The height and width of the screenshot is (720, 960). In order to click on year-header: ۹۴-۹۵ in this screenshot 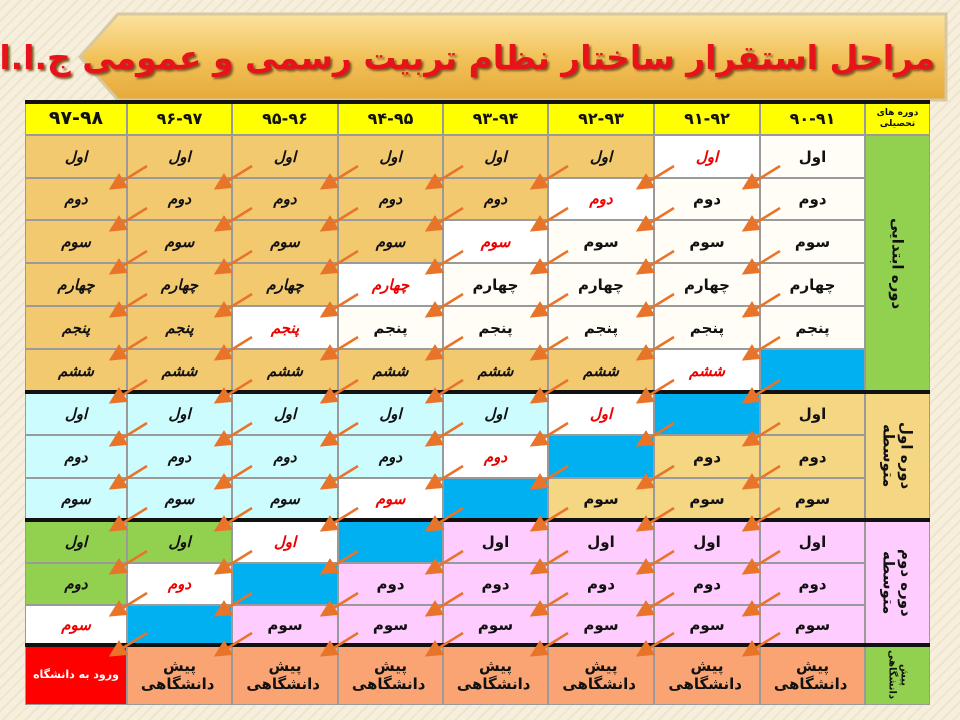, I will do `click(390, 118)`.